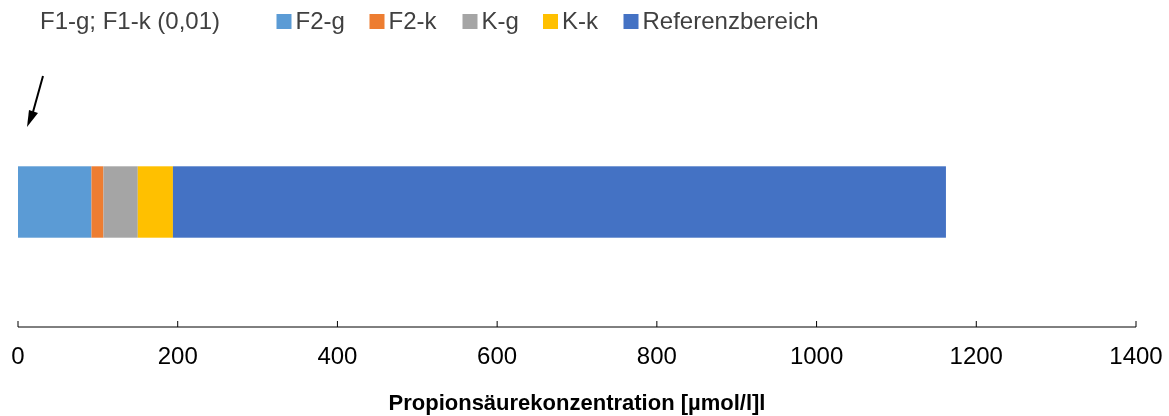  Describe the element at coordinates (577, 402) in the screenshot. I see `x-axis-title: Propionsäurekonzentration [µmol/l]l` at that location.